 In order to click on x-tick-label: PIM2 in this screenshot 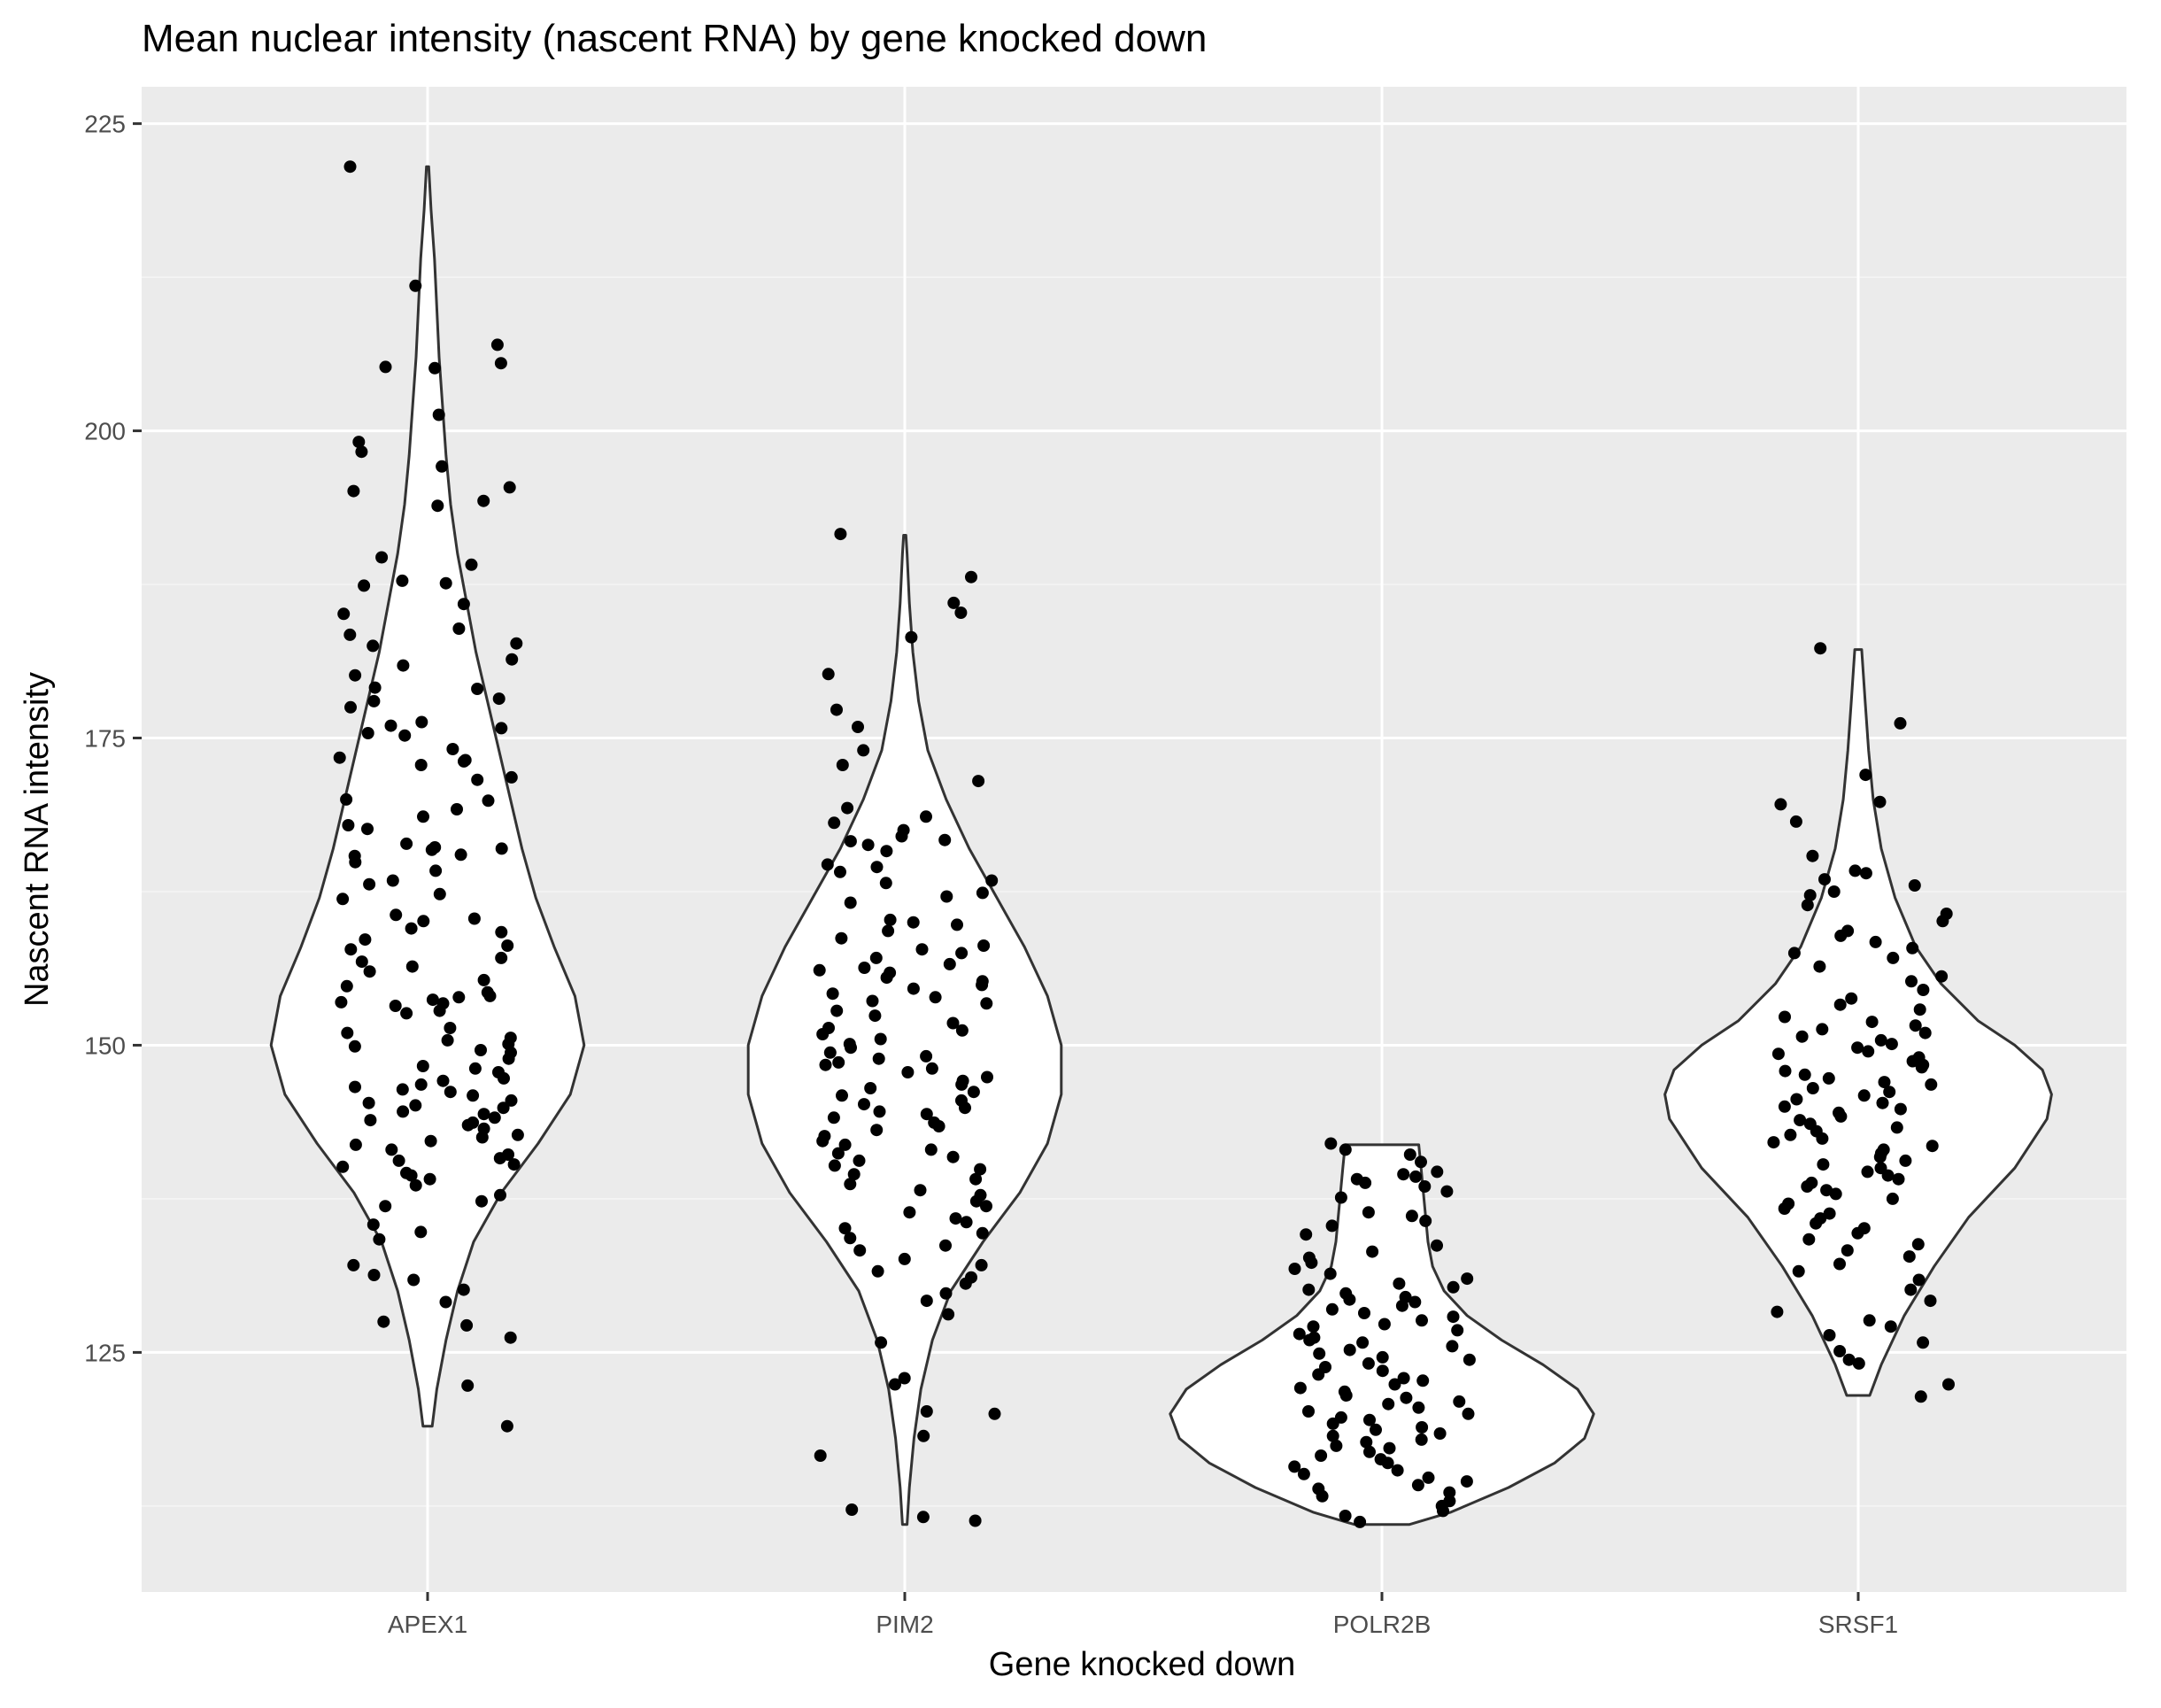, I will do `click(904, 1624)`.